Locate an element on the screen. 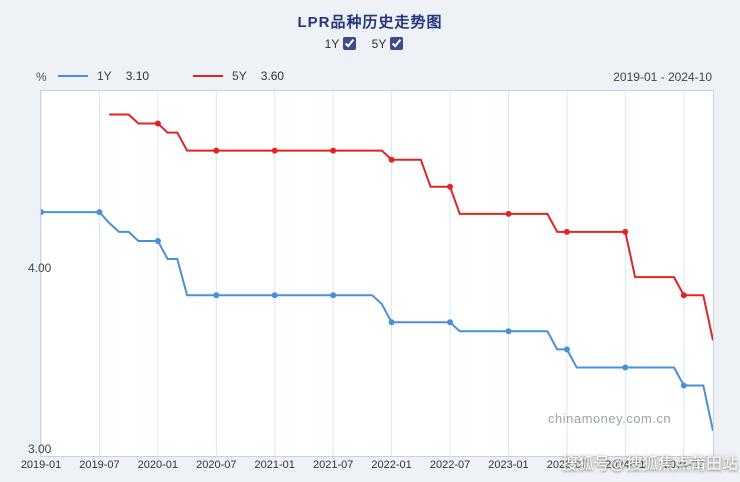 The image size is (740, 482). x-axis-label: 2021-01 is located at coordinates (274, 465).